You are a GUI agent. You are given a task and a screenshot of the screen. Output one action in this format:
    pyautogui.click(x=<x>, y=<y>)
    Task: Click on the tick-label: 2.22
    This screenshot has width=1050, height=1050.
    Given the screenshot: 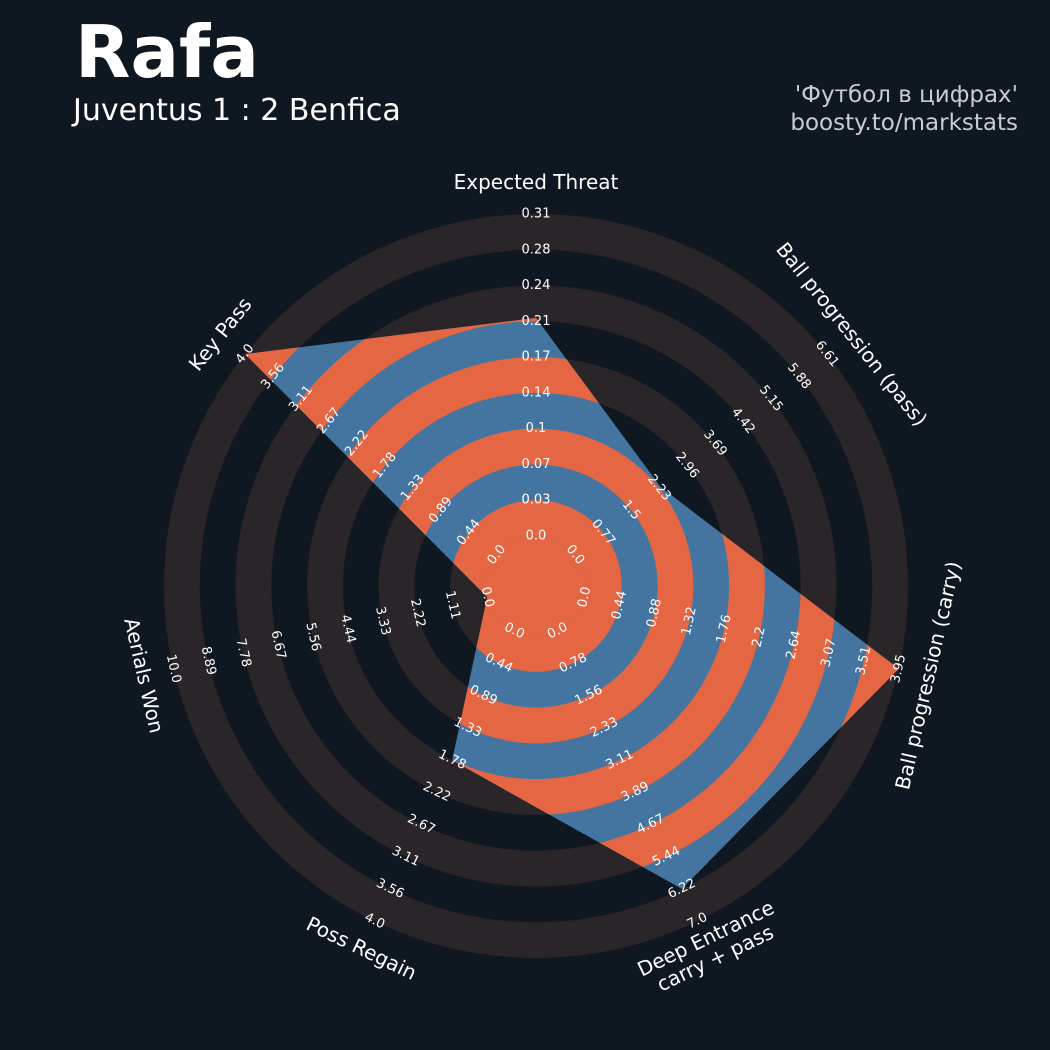 What is the action you would take?
    pyautogui.click(x=417, y=613)
    